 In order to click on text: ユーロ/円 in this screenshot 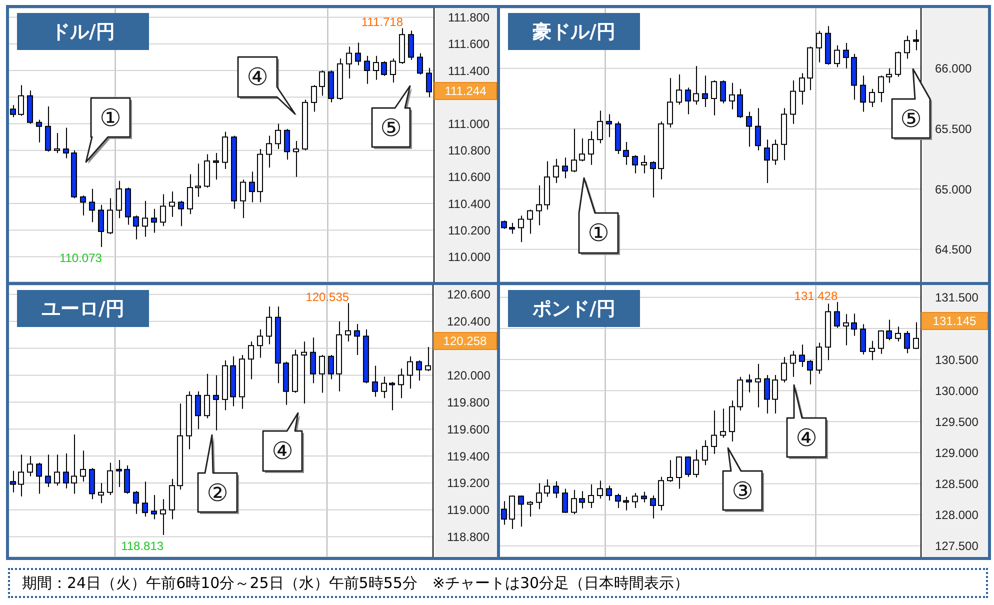, I will do `click(83, 309)`.